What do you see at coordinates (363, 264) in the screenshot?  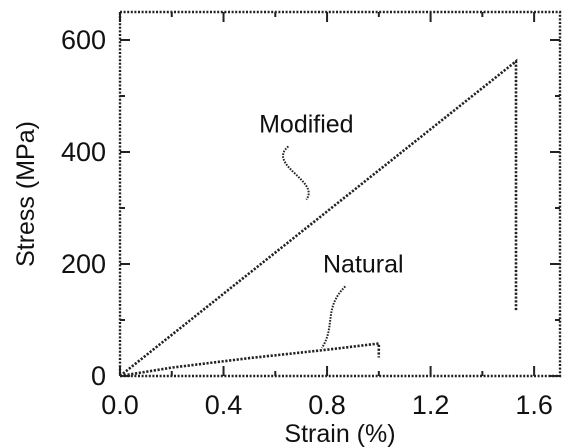 I see `annotation-natural: Natural` at bounding box center [363, 264].